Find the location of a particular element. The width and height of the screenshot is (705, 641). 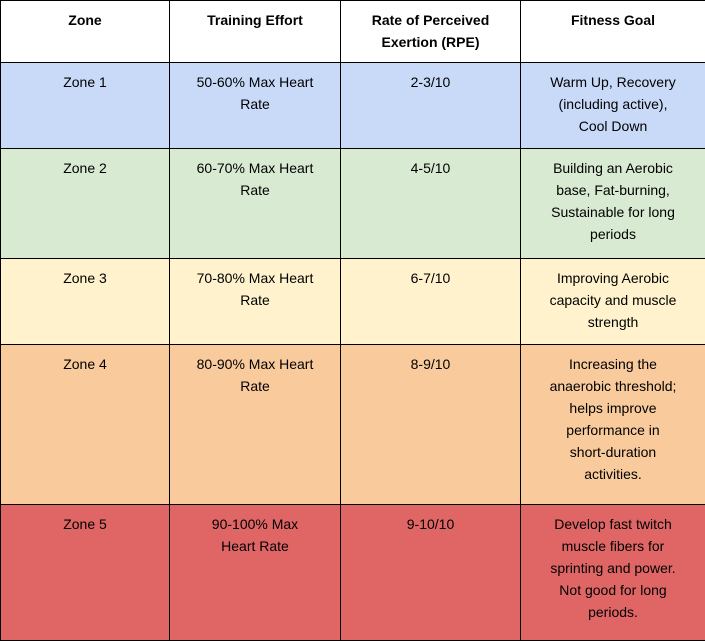

zone-cell: Zone 1 is located at coordinates (85, 106).